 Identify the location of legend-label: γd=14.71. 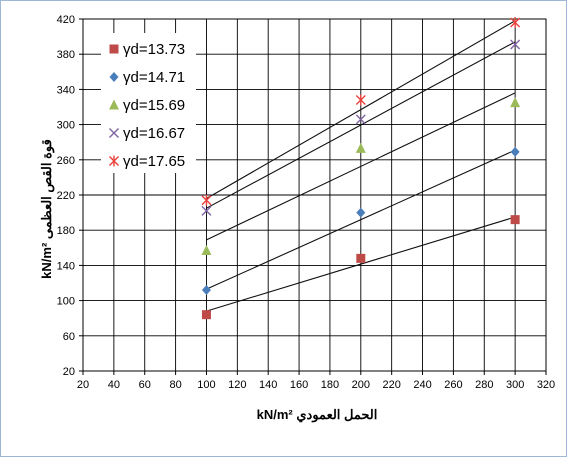
(154, 77).